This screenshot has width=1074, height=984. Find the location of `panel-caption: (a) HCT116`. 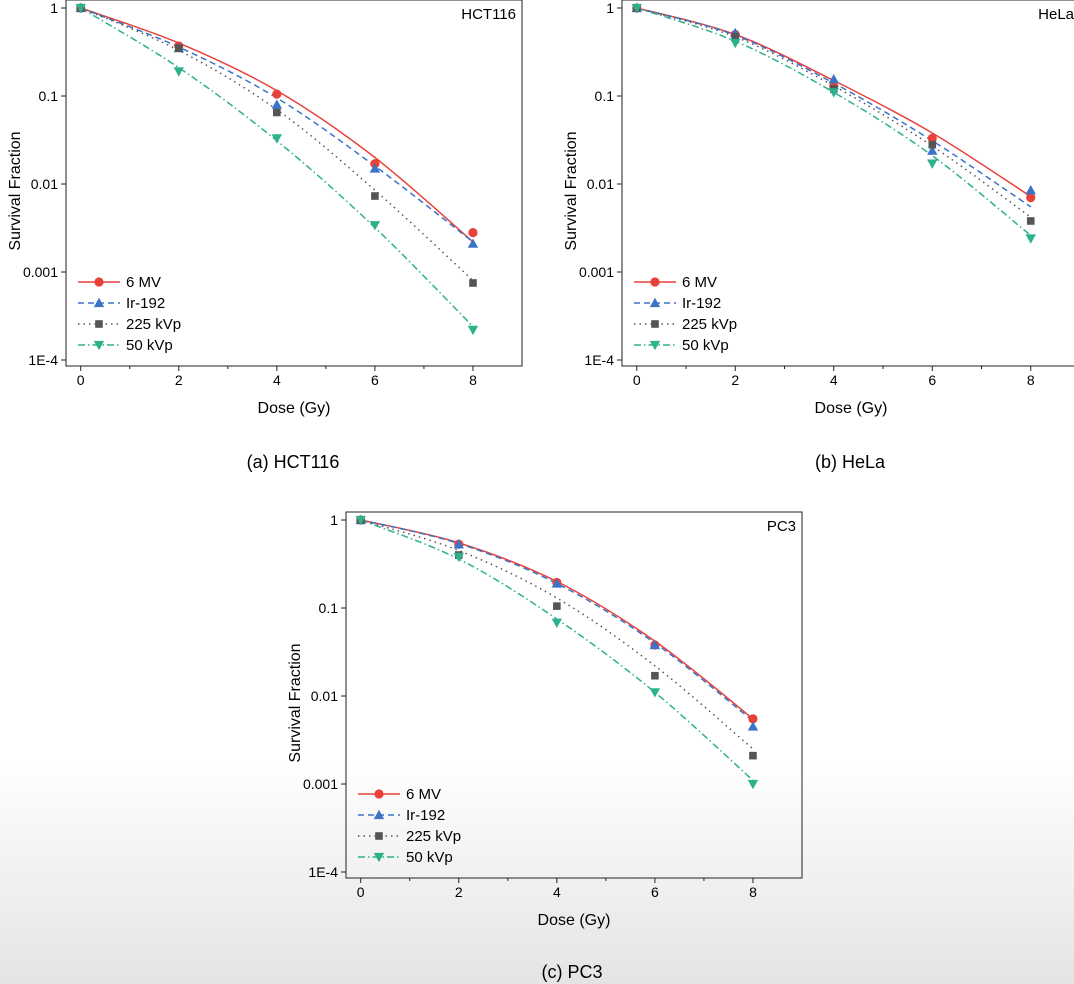

panel-caption: (a) HCT116 is located at coordinates (293, 462).